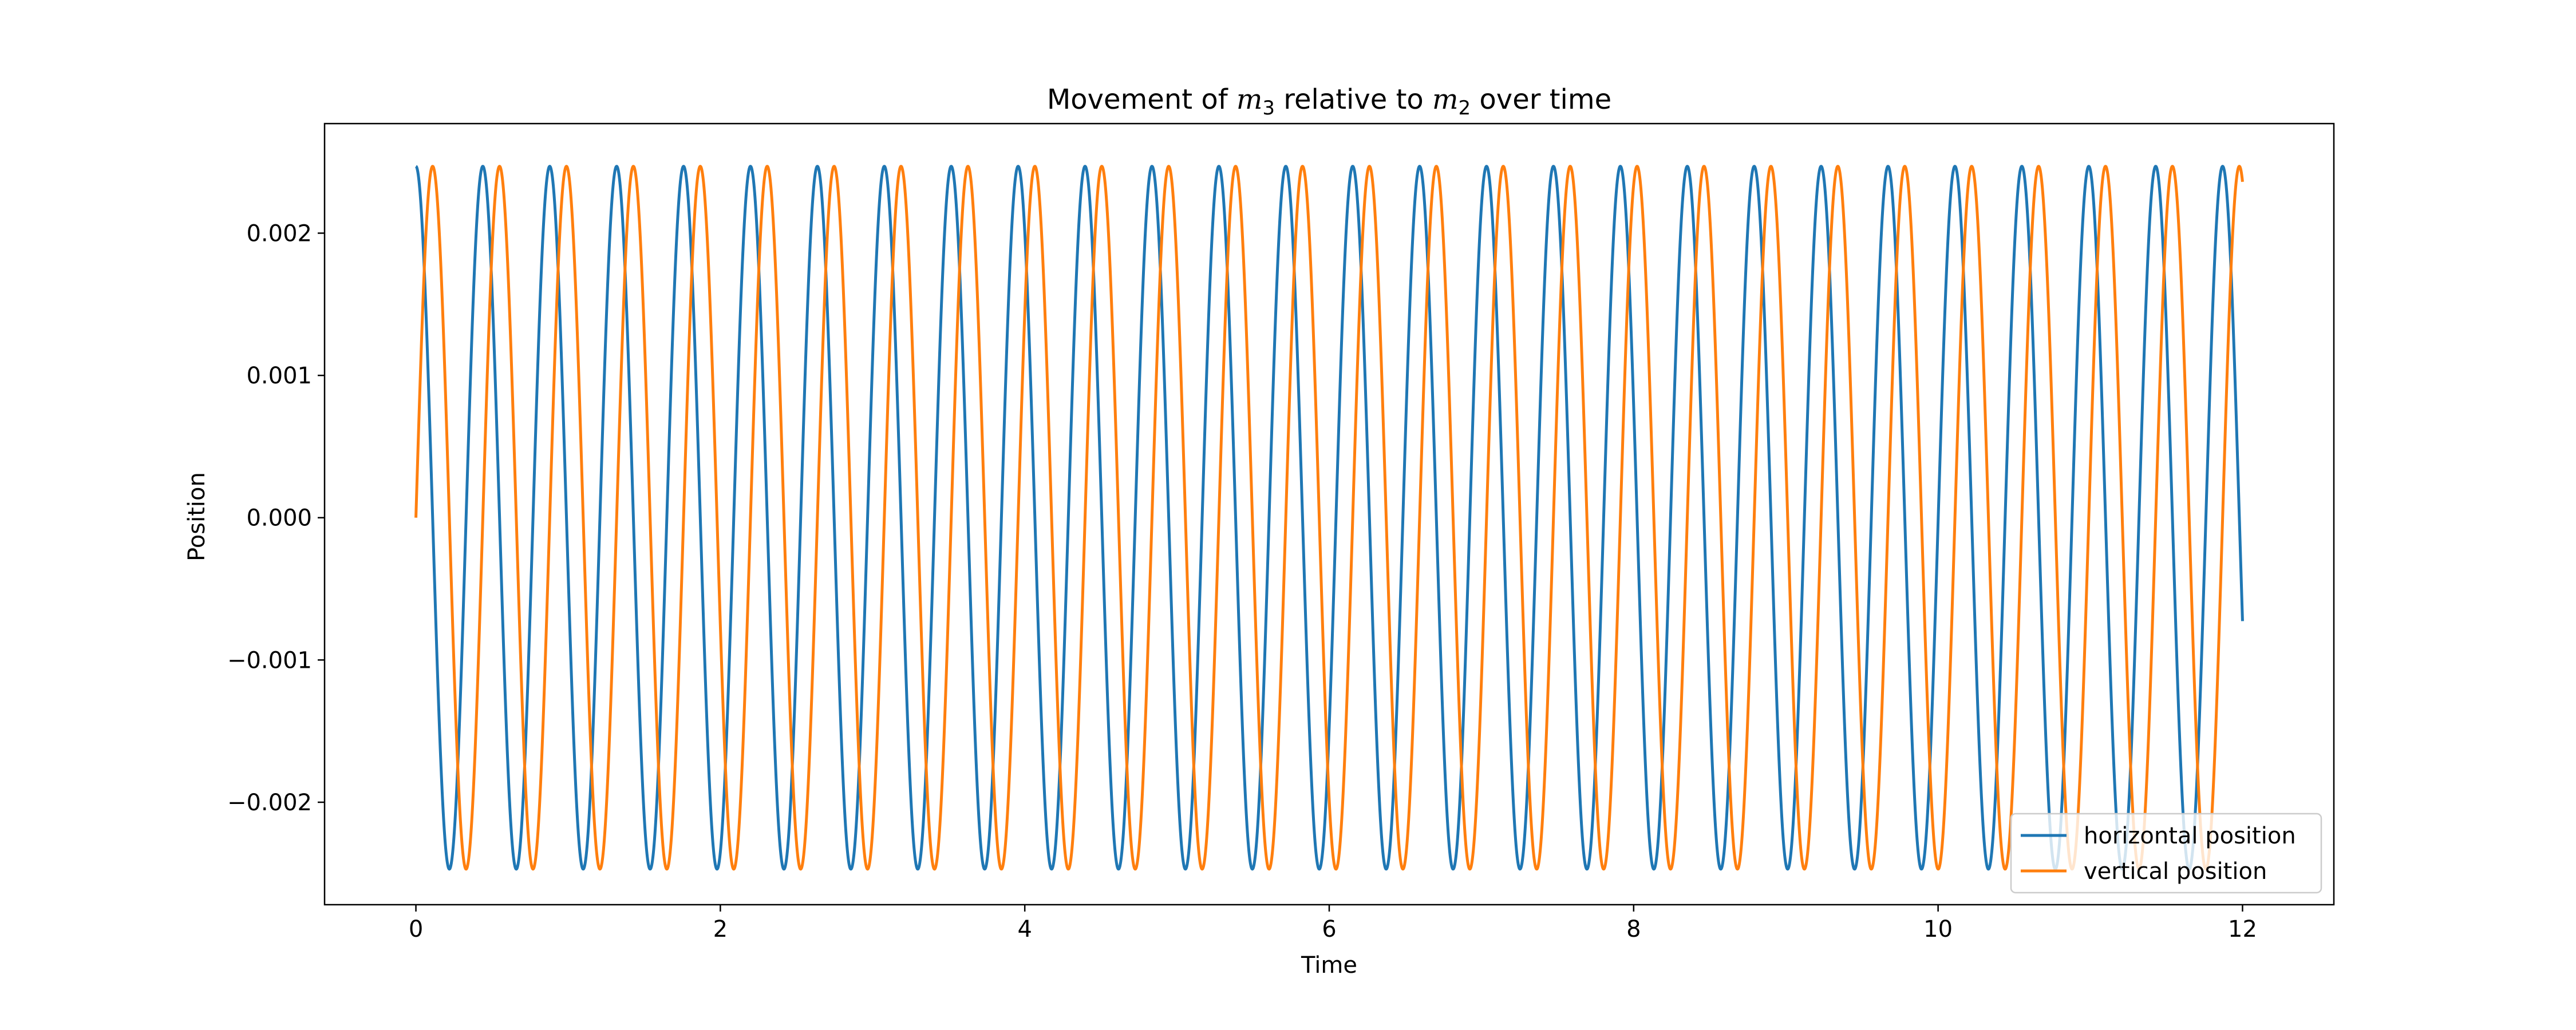  Describe the element at coordinates (279, 518) in the screenshot. I see `y-tick-label: 0.000` at that location.